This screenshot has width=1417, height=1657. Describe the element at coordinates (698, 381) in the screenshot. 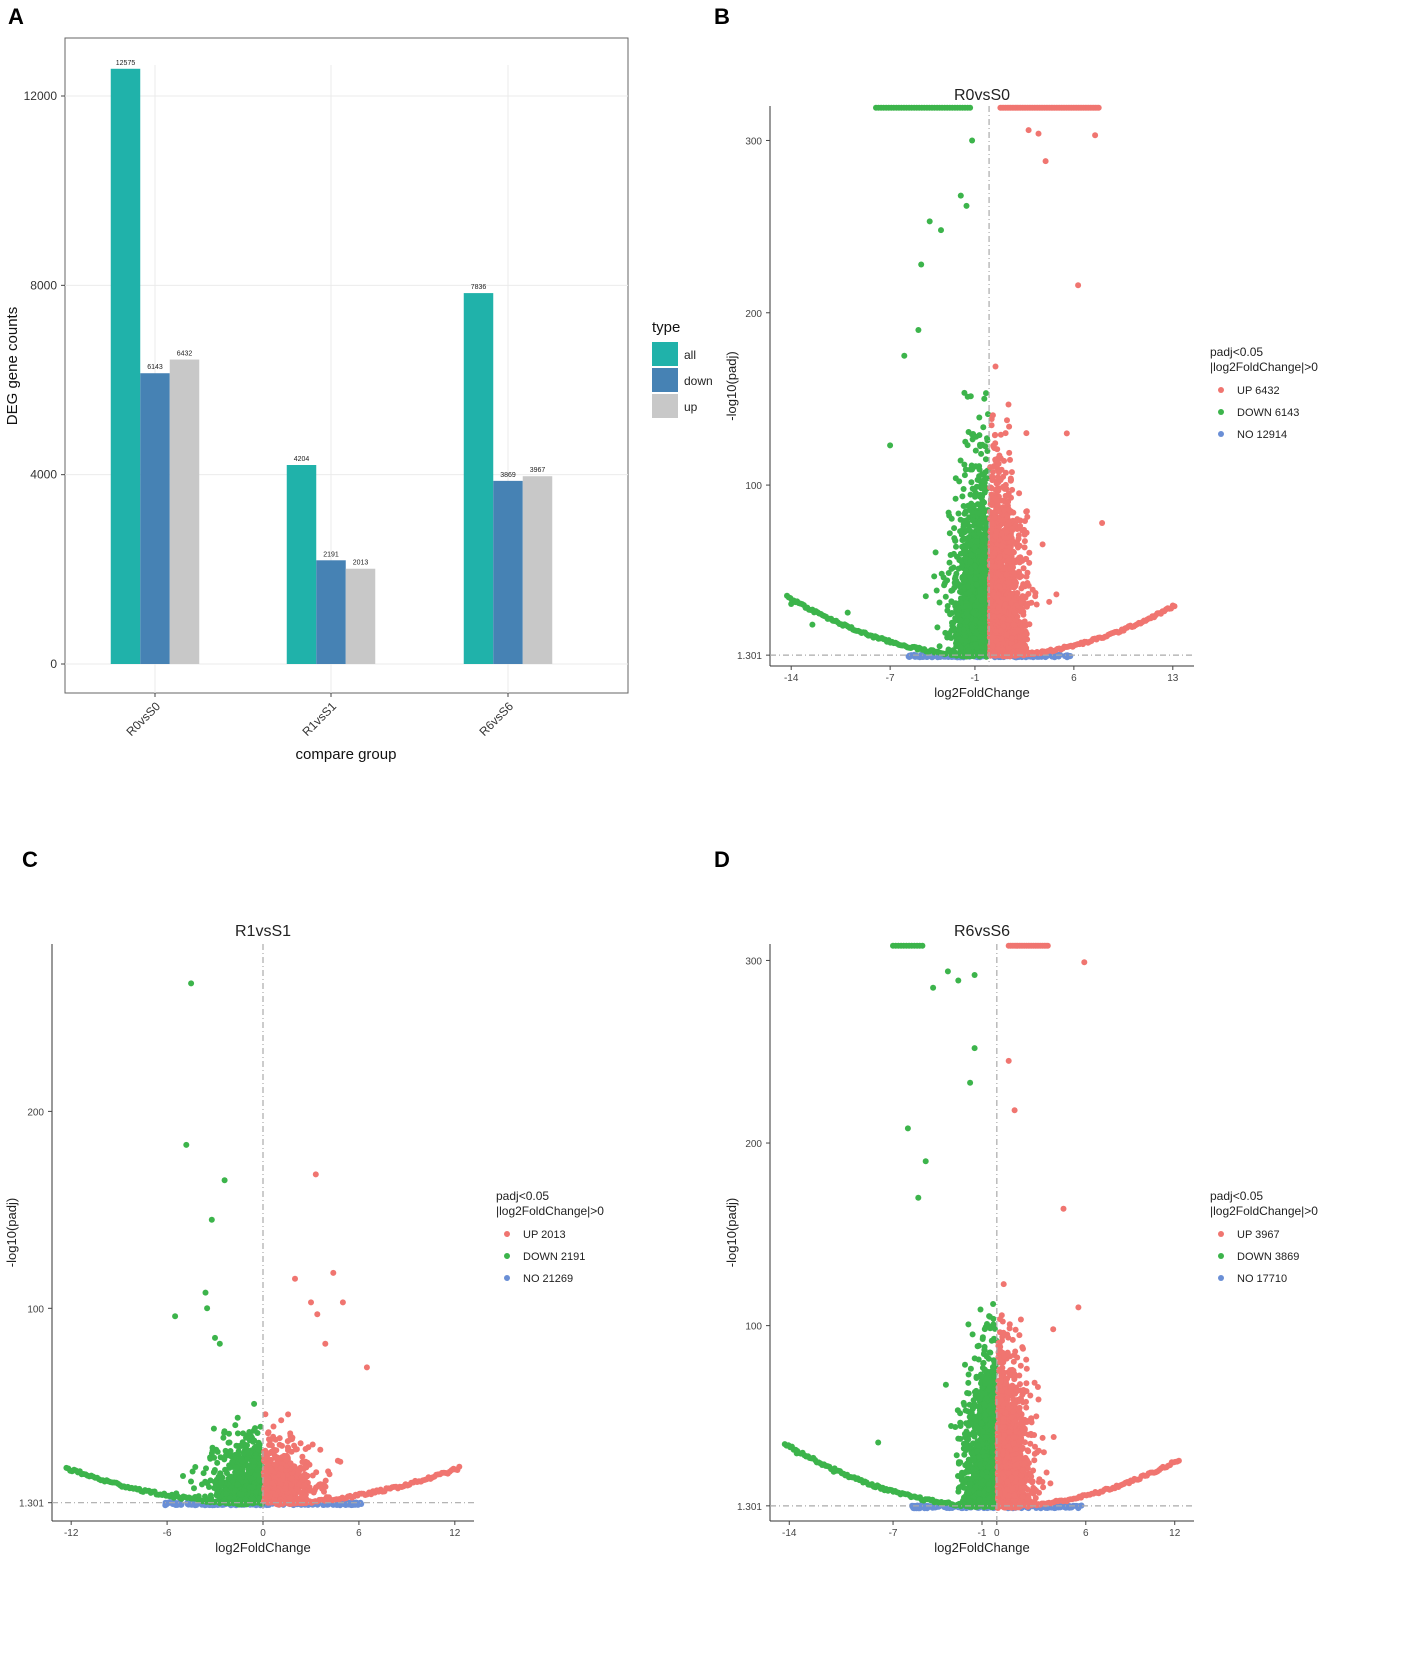

I see `legend-label-down: down` at that location.